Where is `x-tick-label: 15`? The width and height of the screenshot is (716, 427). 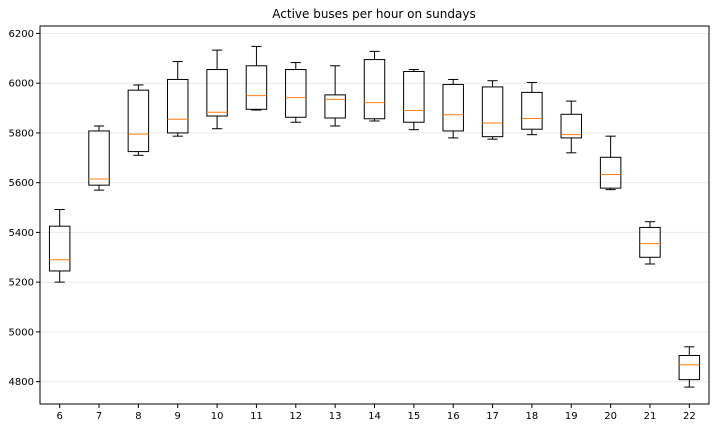
x-tick-label: 15 is located at coordinates (413, 416).